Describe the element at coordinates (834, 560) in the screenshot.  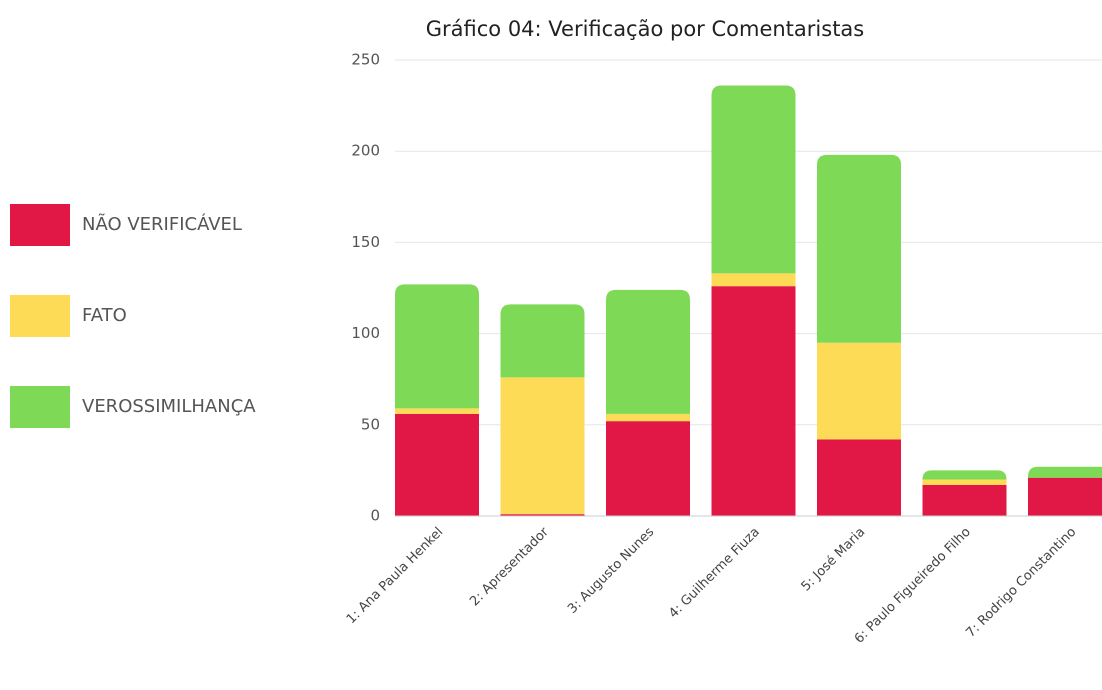
I see `x-tick-label: 5: José Maria` at that location.